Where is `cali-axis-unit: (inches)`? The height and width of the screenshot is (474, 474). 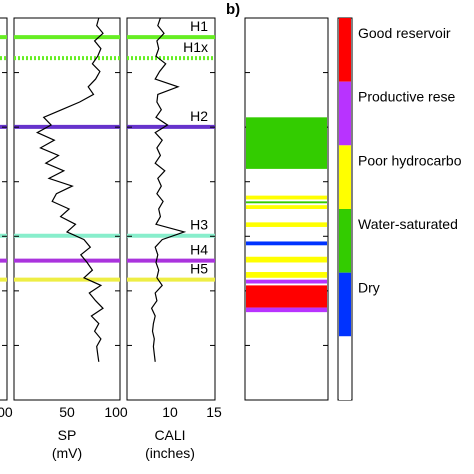
cali-axis-unit: (inches) is located at coordinates (170, 453).